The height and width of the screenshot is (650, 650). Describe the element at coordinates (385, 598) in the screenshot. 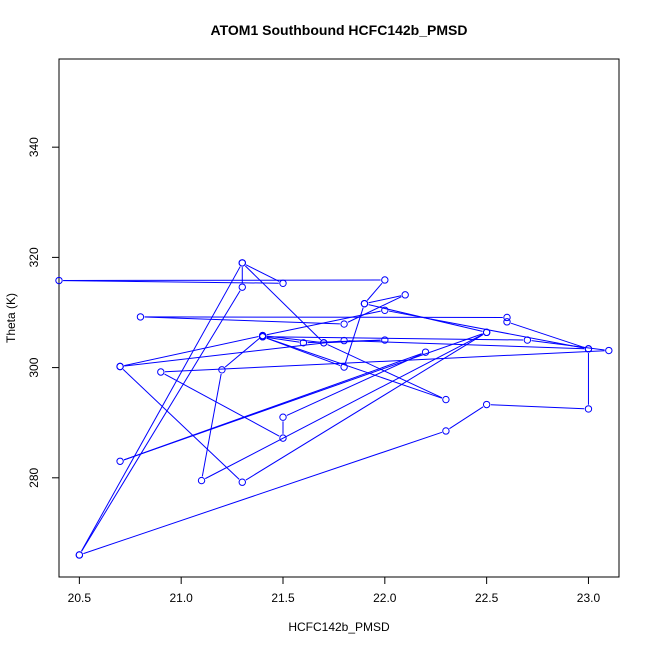

I see `x-tick-label: 22.0` at that location.